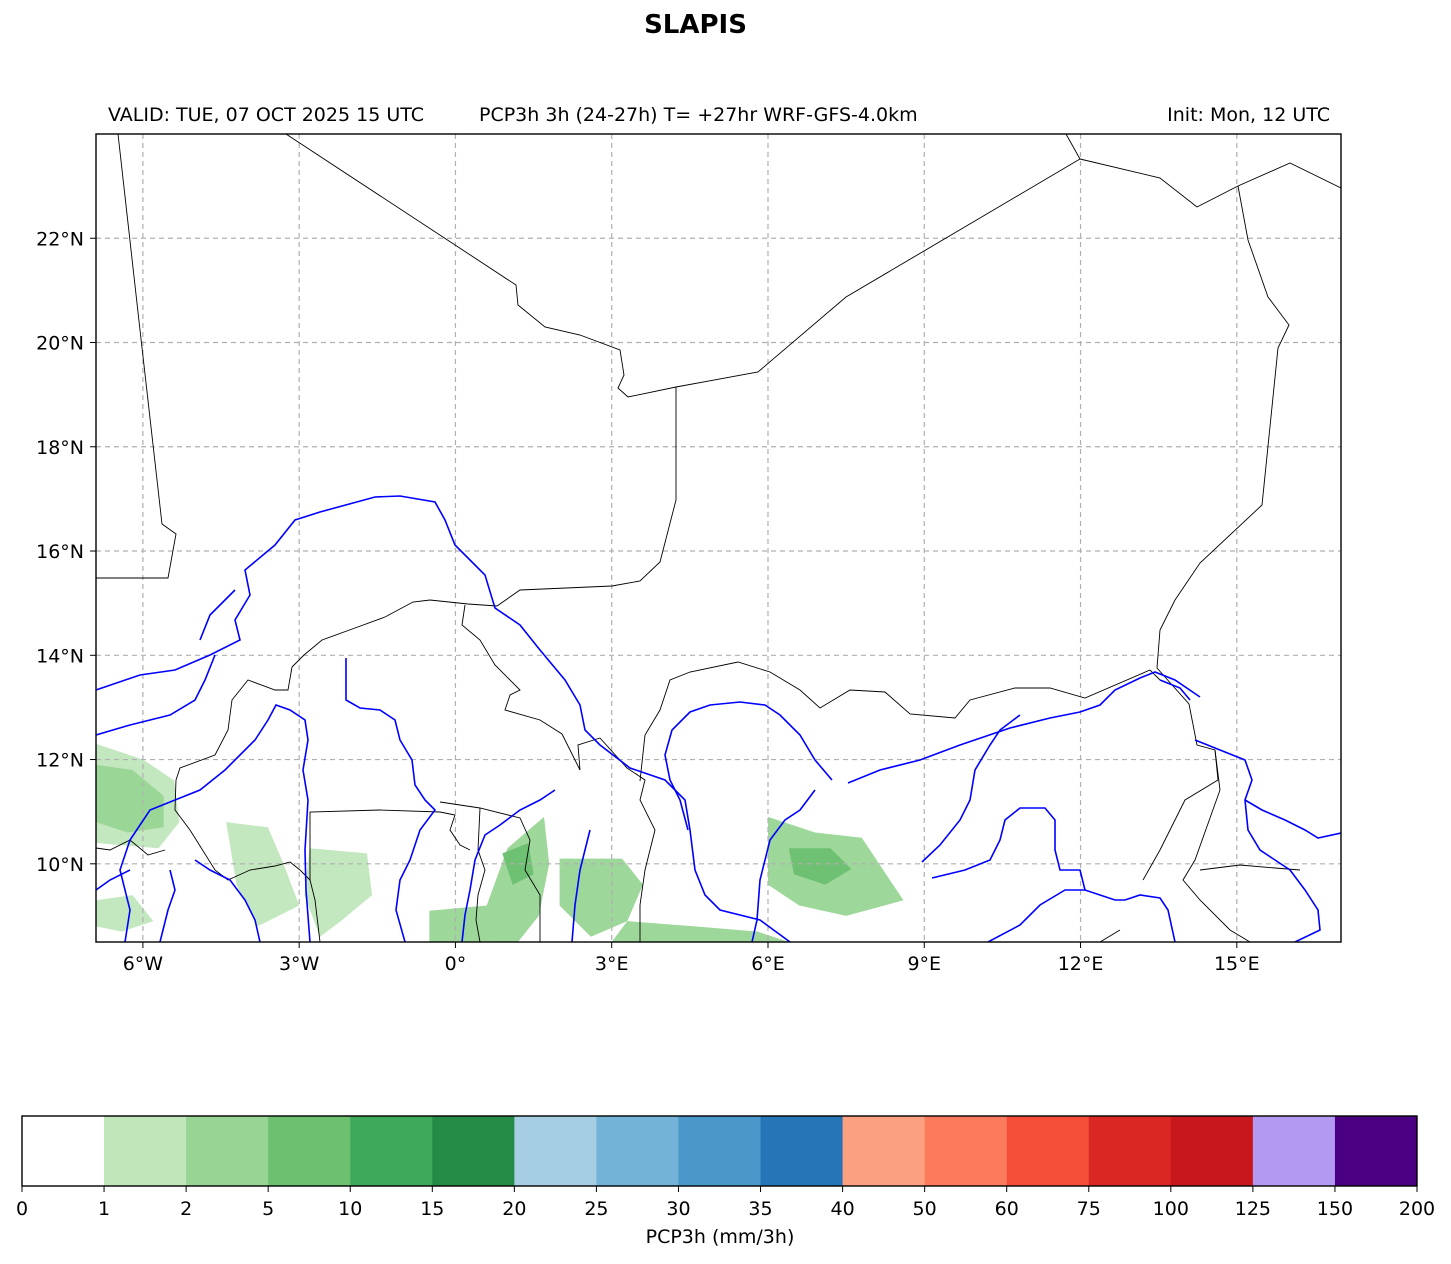 The width and height of the screenshot is (1451, 1264). I want to click on colorbar-frame, so click(719, 1151).